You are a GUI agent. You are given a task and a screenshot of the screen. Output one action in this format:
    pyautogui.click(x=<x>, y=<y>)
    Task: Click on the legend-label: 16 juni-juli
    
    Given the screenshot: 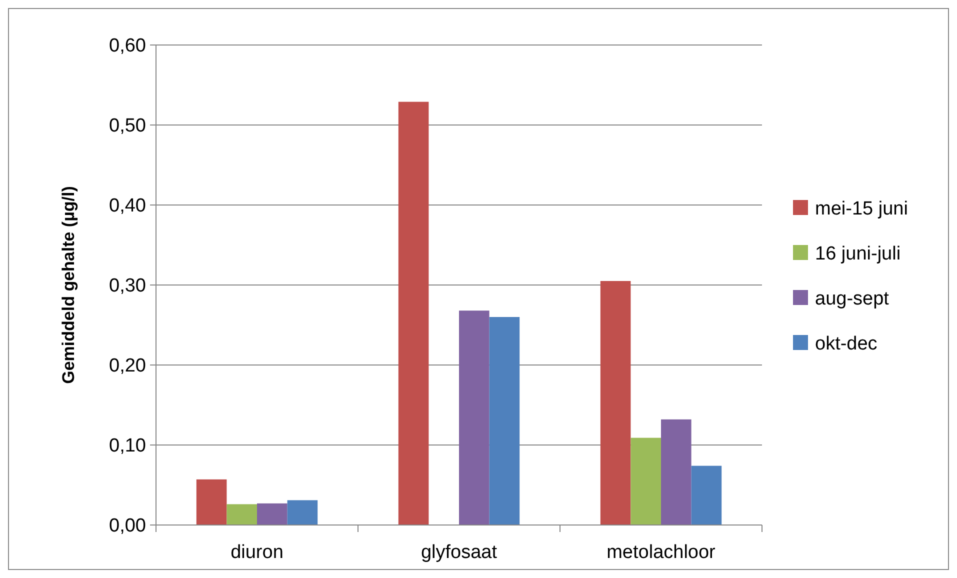 What is the action you would take?
    pyautogui.click(x=858, y=254)
    